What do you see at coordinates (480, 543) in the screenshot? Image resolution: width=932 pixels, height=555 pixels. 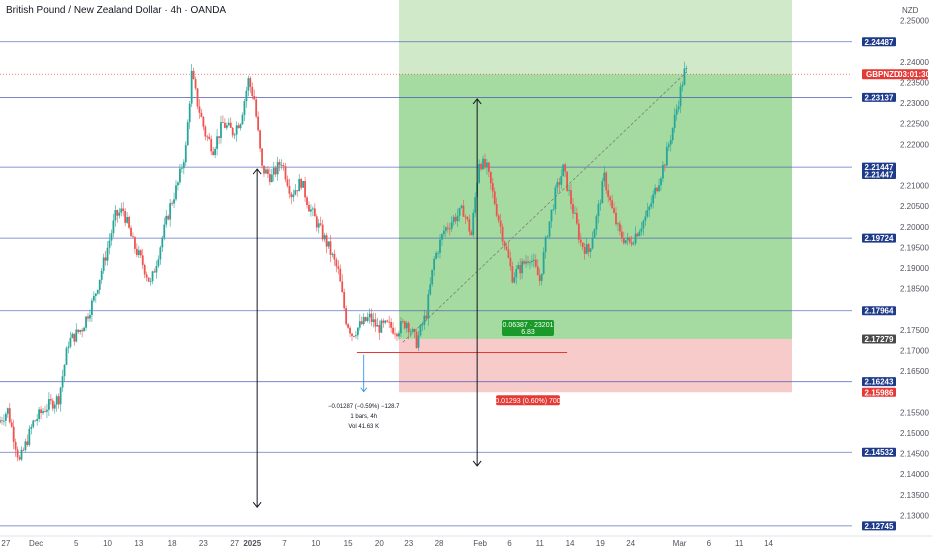 I see `x-tick-label-15: Feb` at bounding box center [480, 543].